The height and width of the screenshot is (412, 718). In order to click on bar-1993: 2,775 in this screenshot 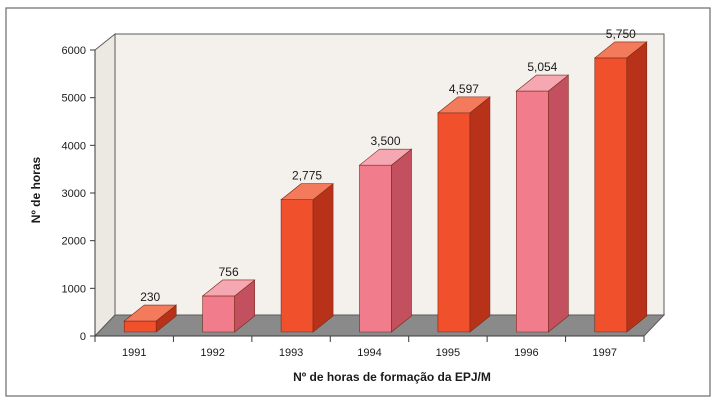, I will do `click(307, 251)`.